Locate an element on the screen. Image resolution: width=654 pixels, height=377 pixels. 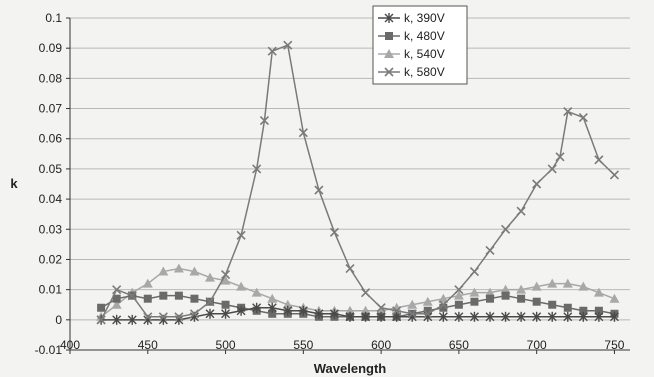
legend-label: k, 390V is located at coordinates (424, 18).